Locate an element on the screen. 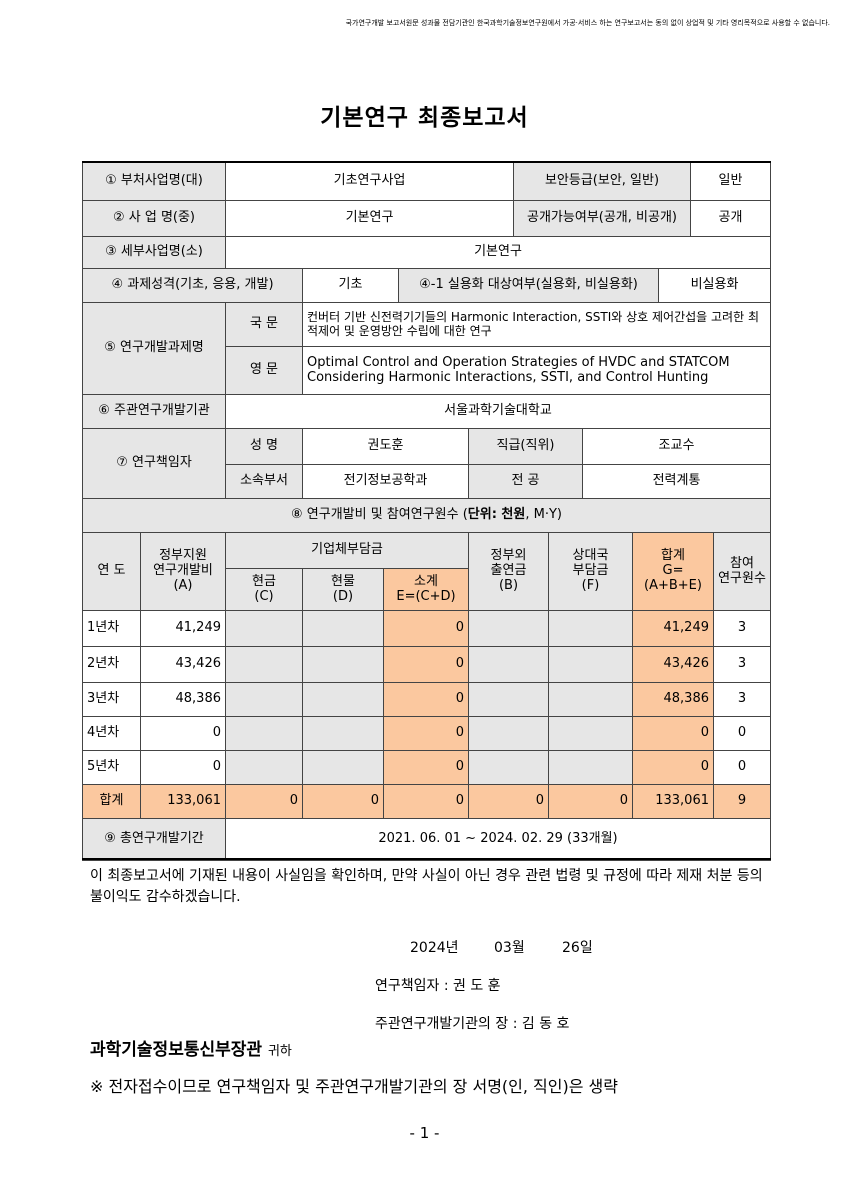 This screenshot has height=1200, width=849. date-month: 03월 is located at coordinates (509, 948).